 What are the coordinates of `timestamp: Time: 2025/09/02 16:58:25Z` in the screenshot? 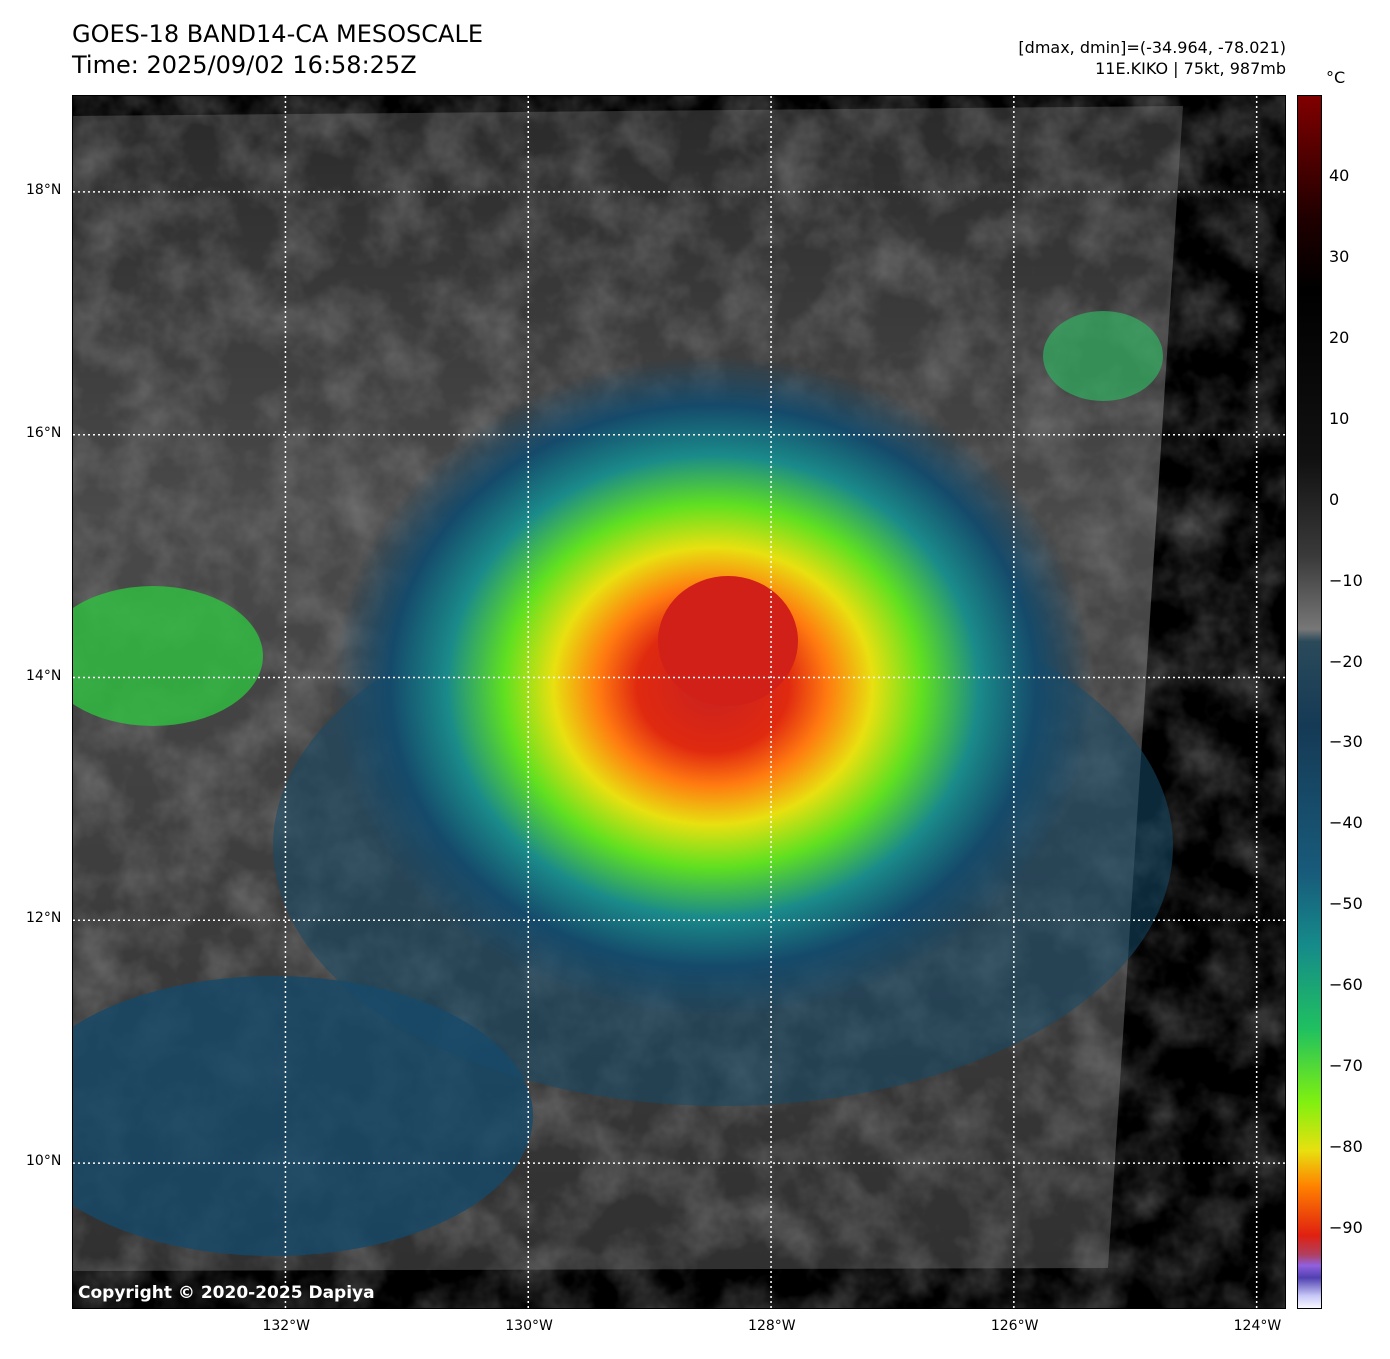 It's located at (244, 65).